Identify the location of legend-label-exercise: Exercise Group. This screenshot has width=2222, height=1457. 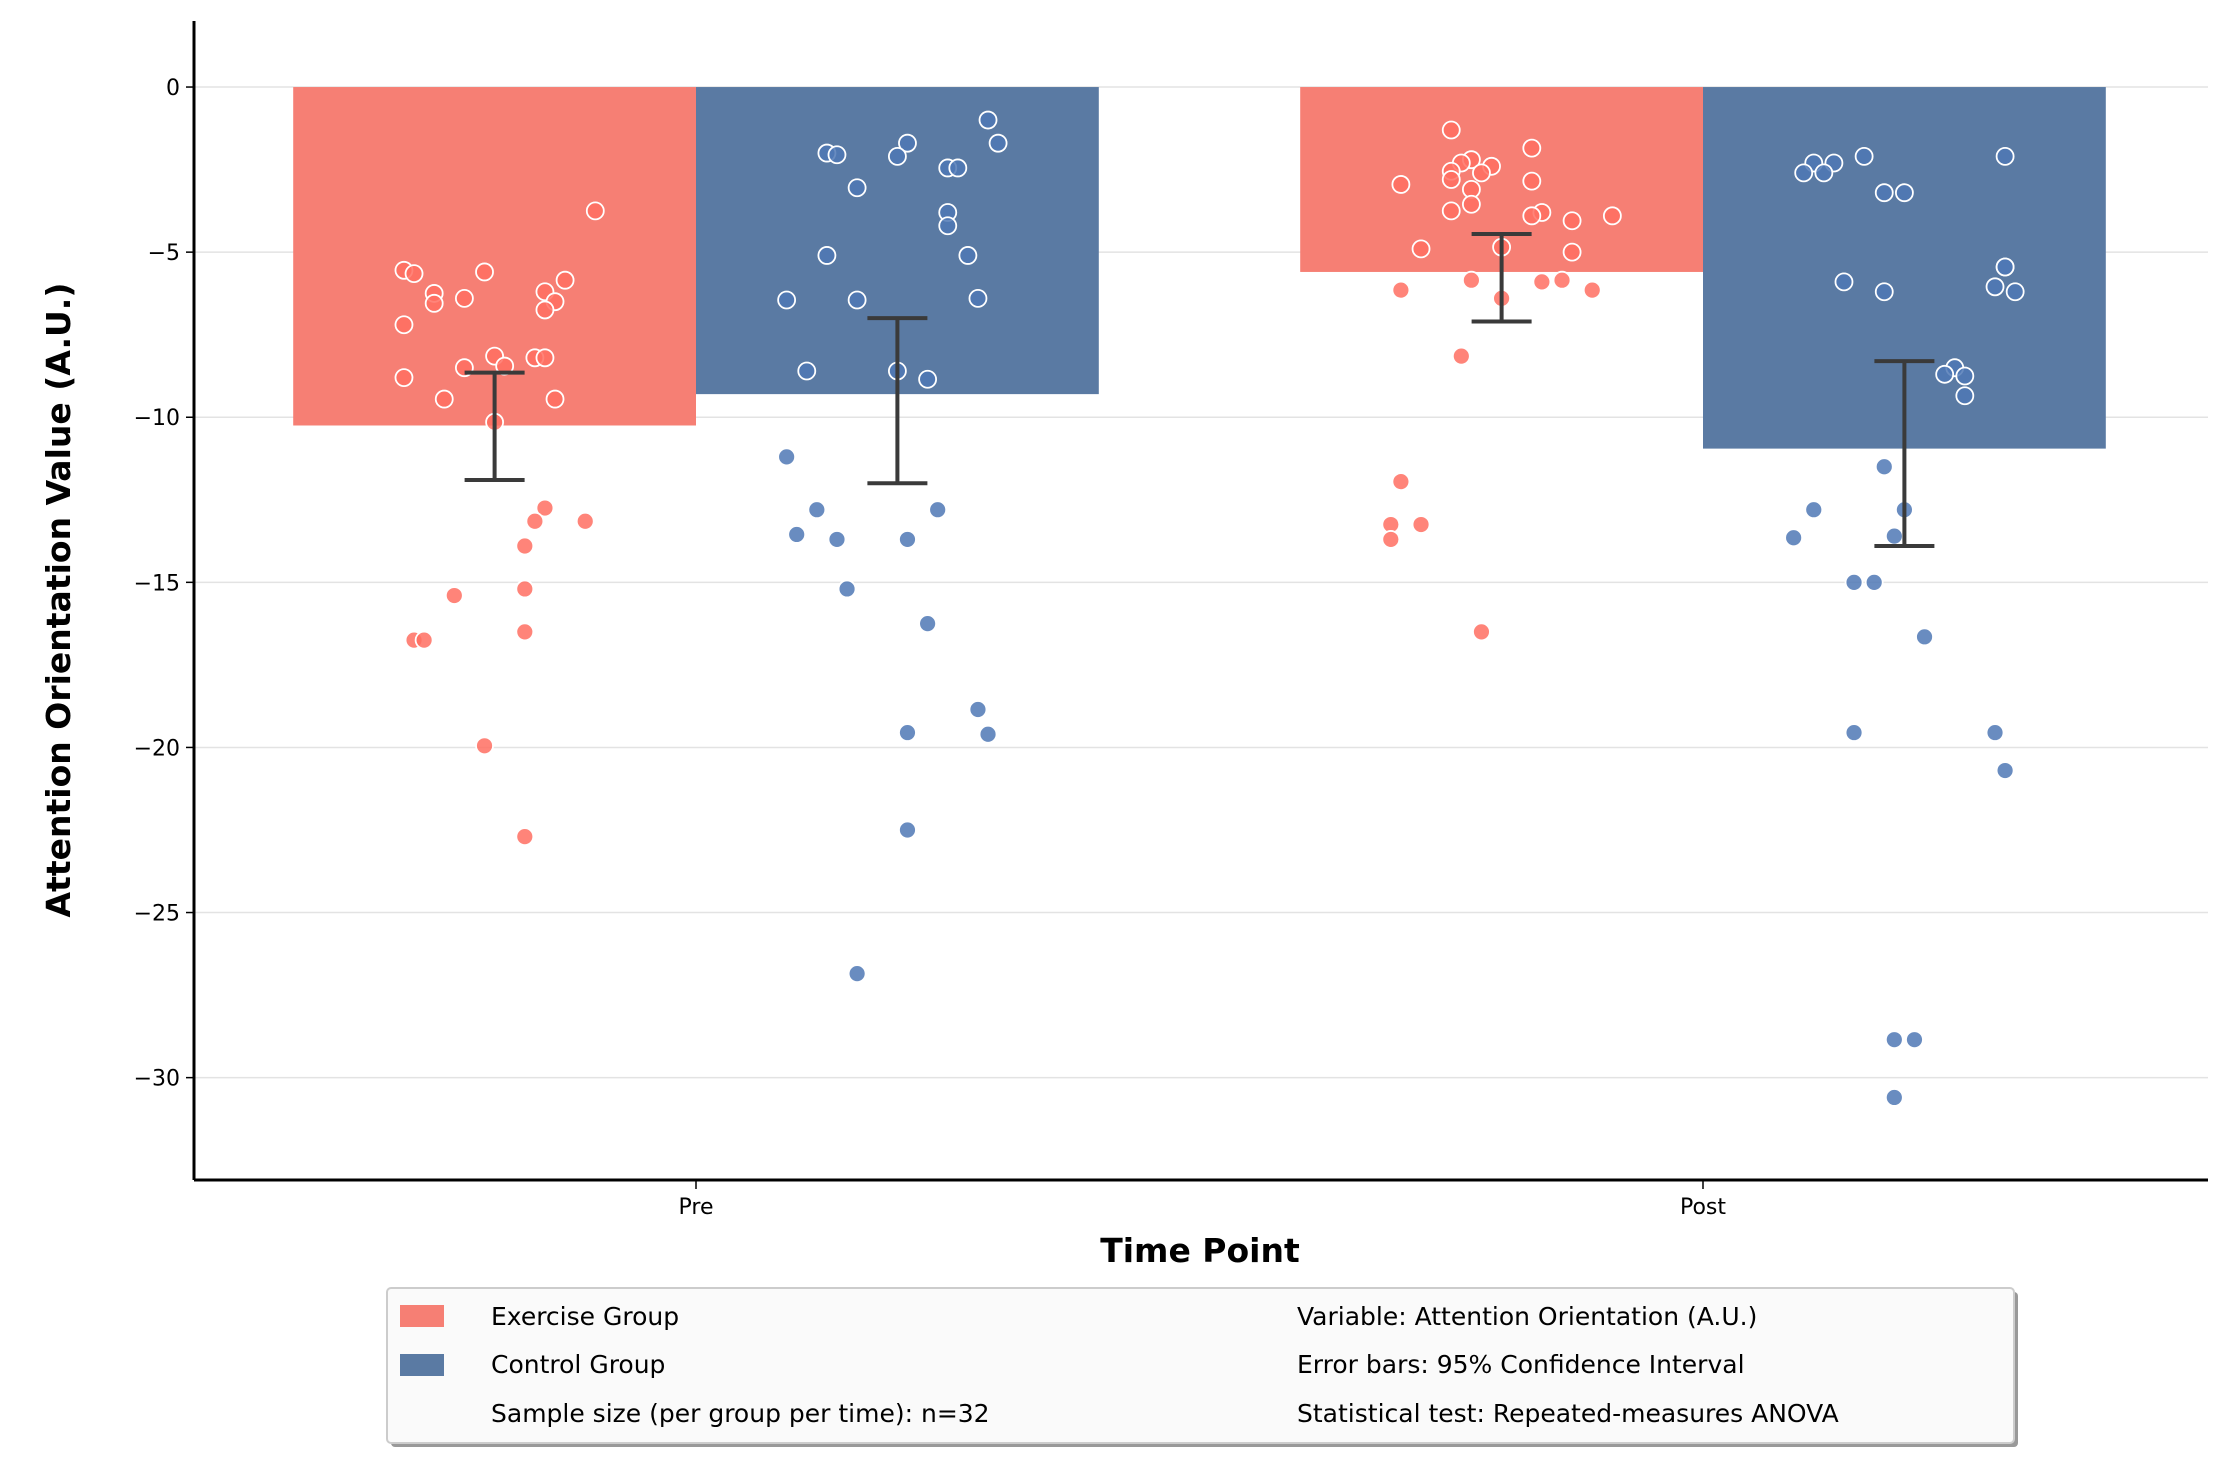
(585, 1316).